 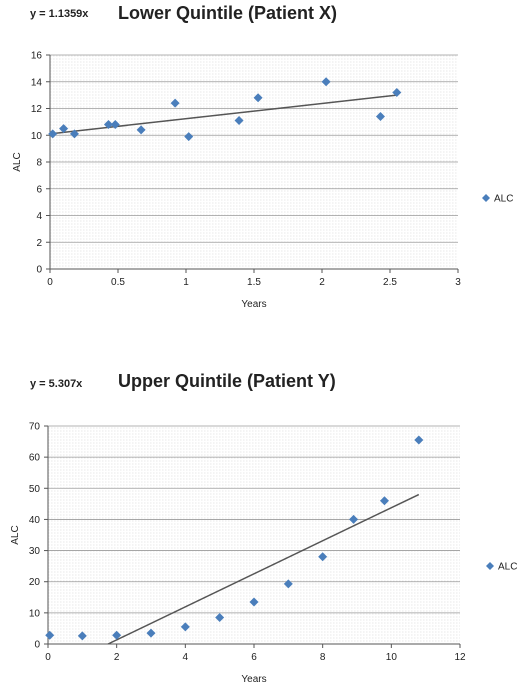 I want to click on x-tick-label: 4, so click(x=186, y=657).